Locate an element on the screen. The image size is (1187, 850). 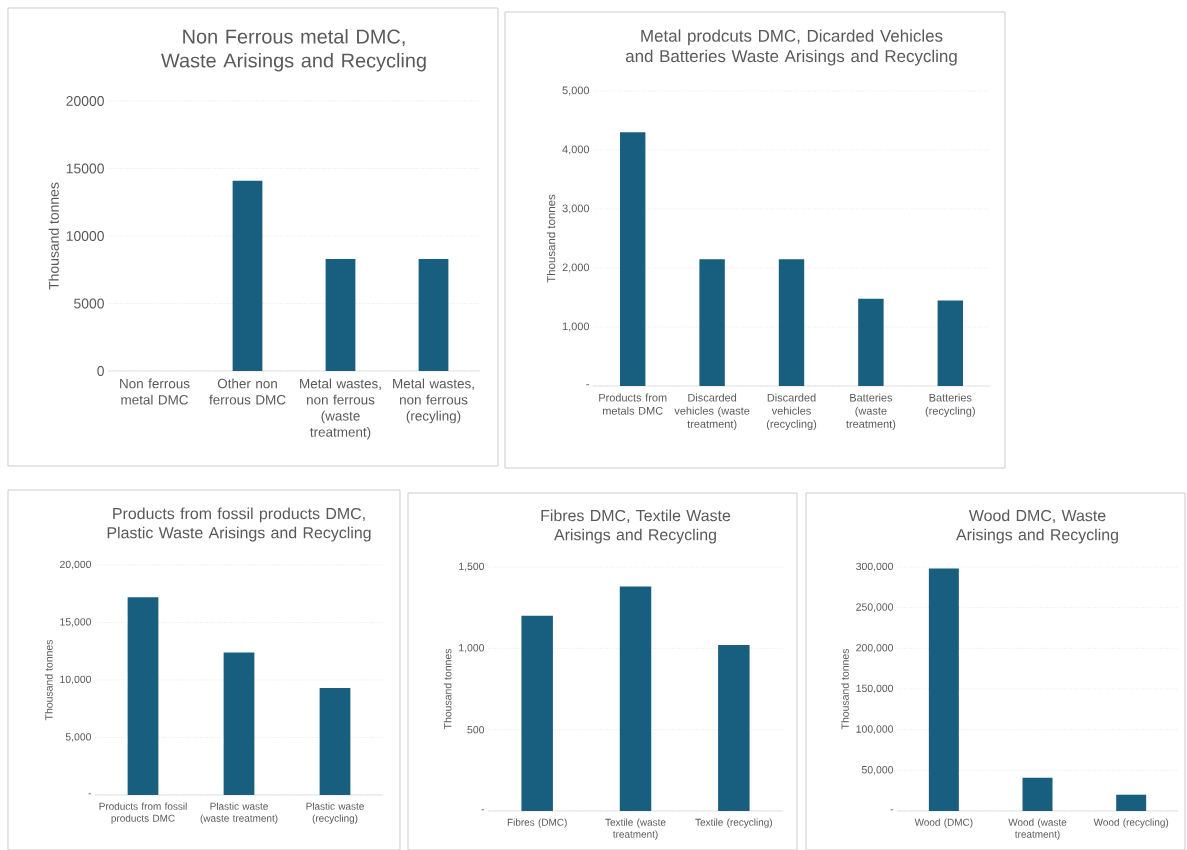
x-tick-label: Wood (waste treatment) is located at coordinates (1037, 829).